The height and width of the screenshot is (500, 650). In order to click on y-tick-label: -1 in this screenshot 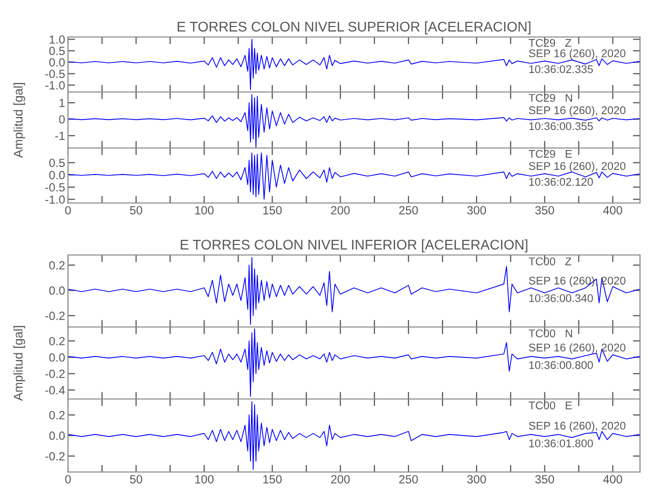, I will do `click(60, 136)`.